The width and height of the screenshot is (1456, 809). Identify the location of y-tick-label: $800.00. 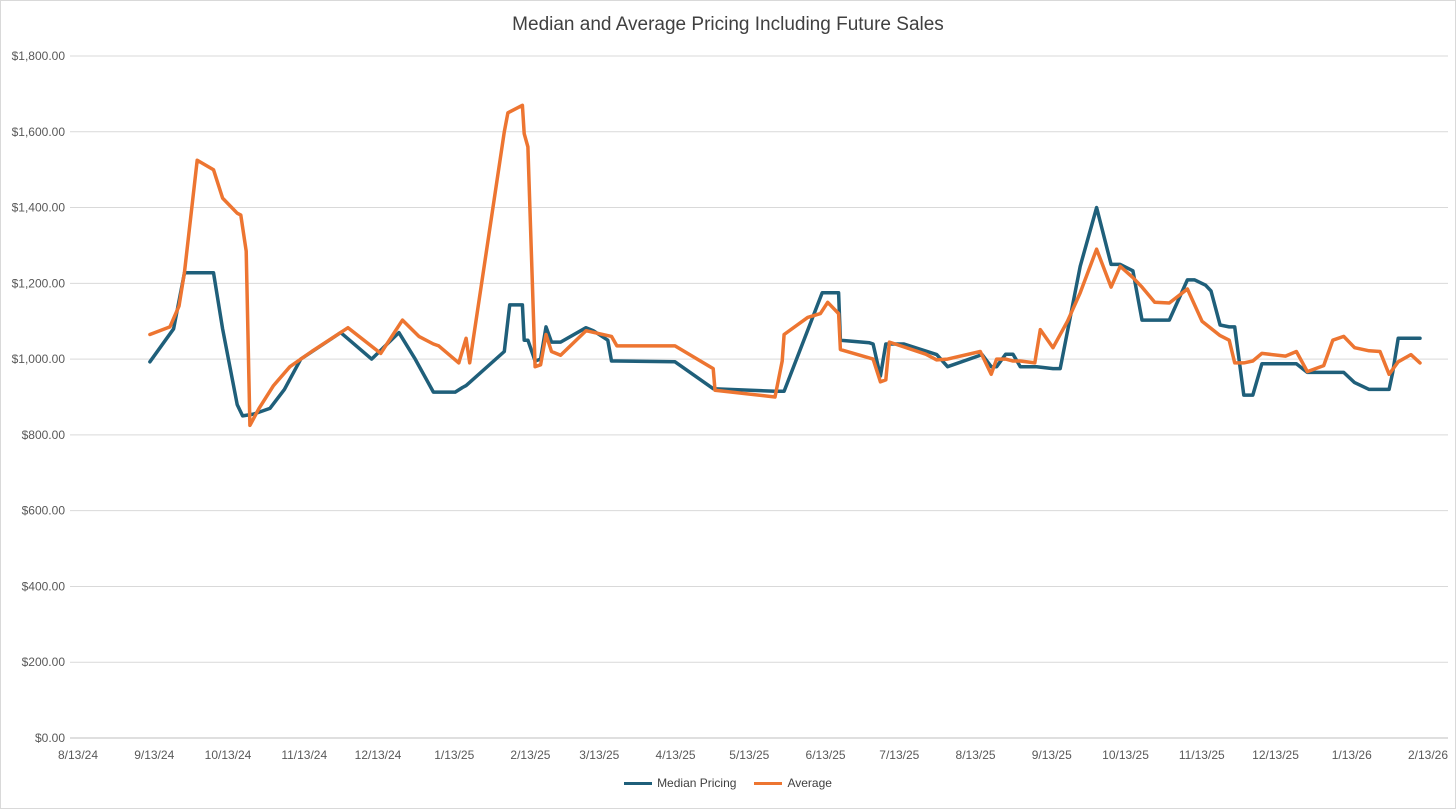
(44, 435).